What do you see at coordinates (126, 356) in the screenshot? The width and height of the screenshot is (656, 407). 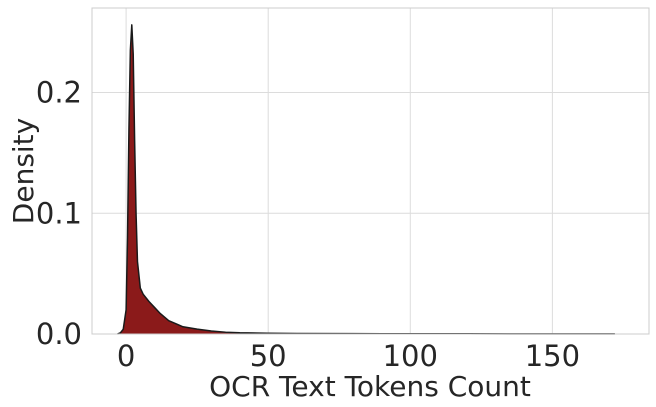 I see `x-tick-label: 0` at bounding box center [126, 356].